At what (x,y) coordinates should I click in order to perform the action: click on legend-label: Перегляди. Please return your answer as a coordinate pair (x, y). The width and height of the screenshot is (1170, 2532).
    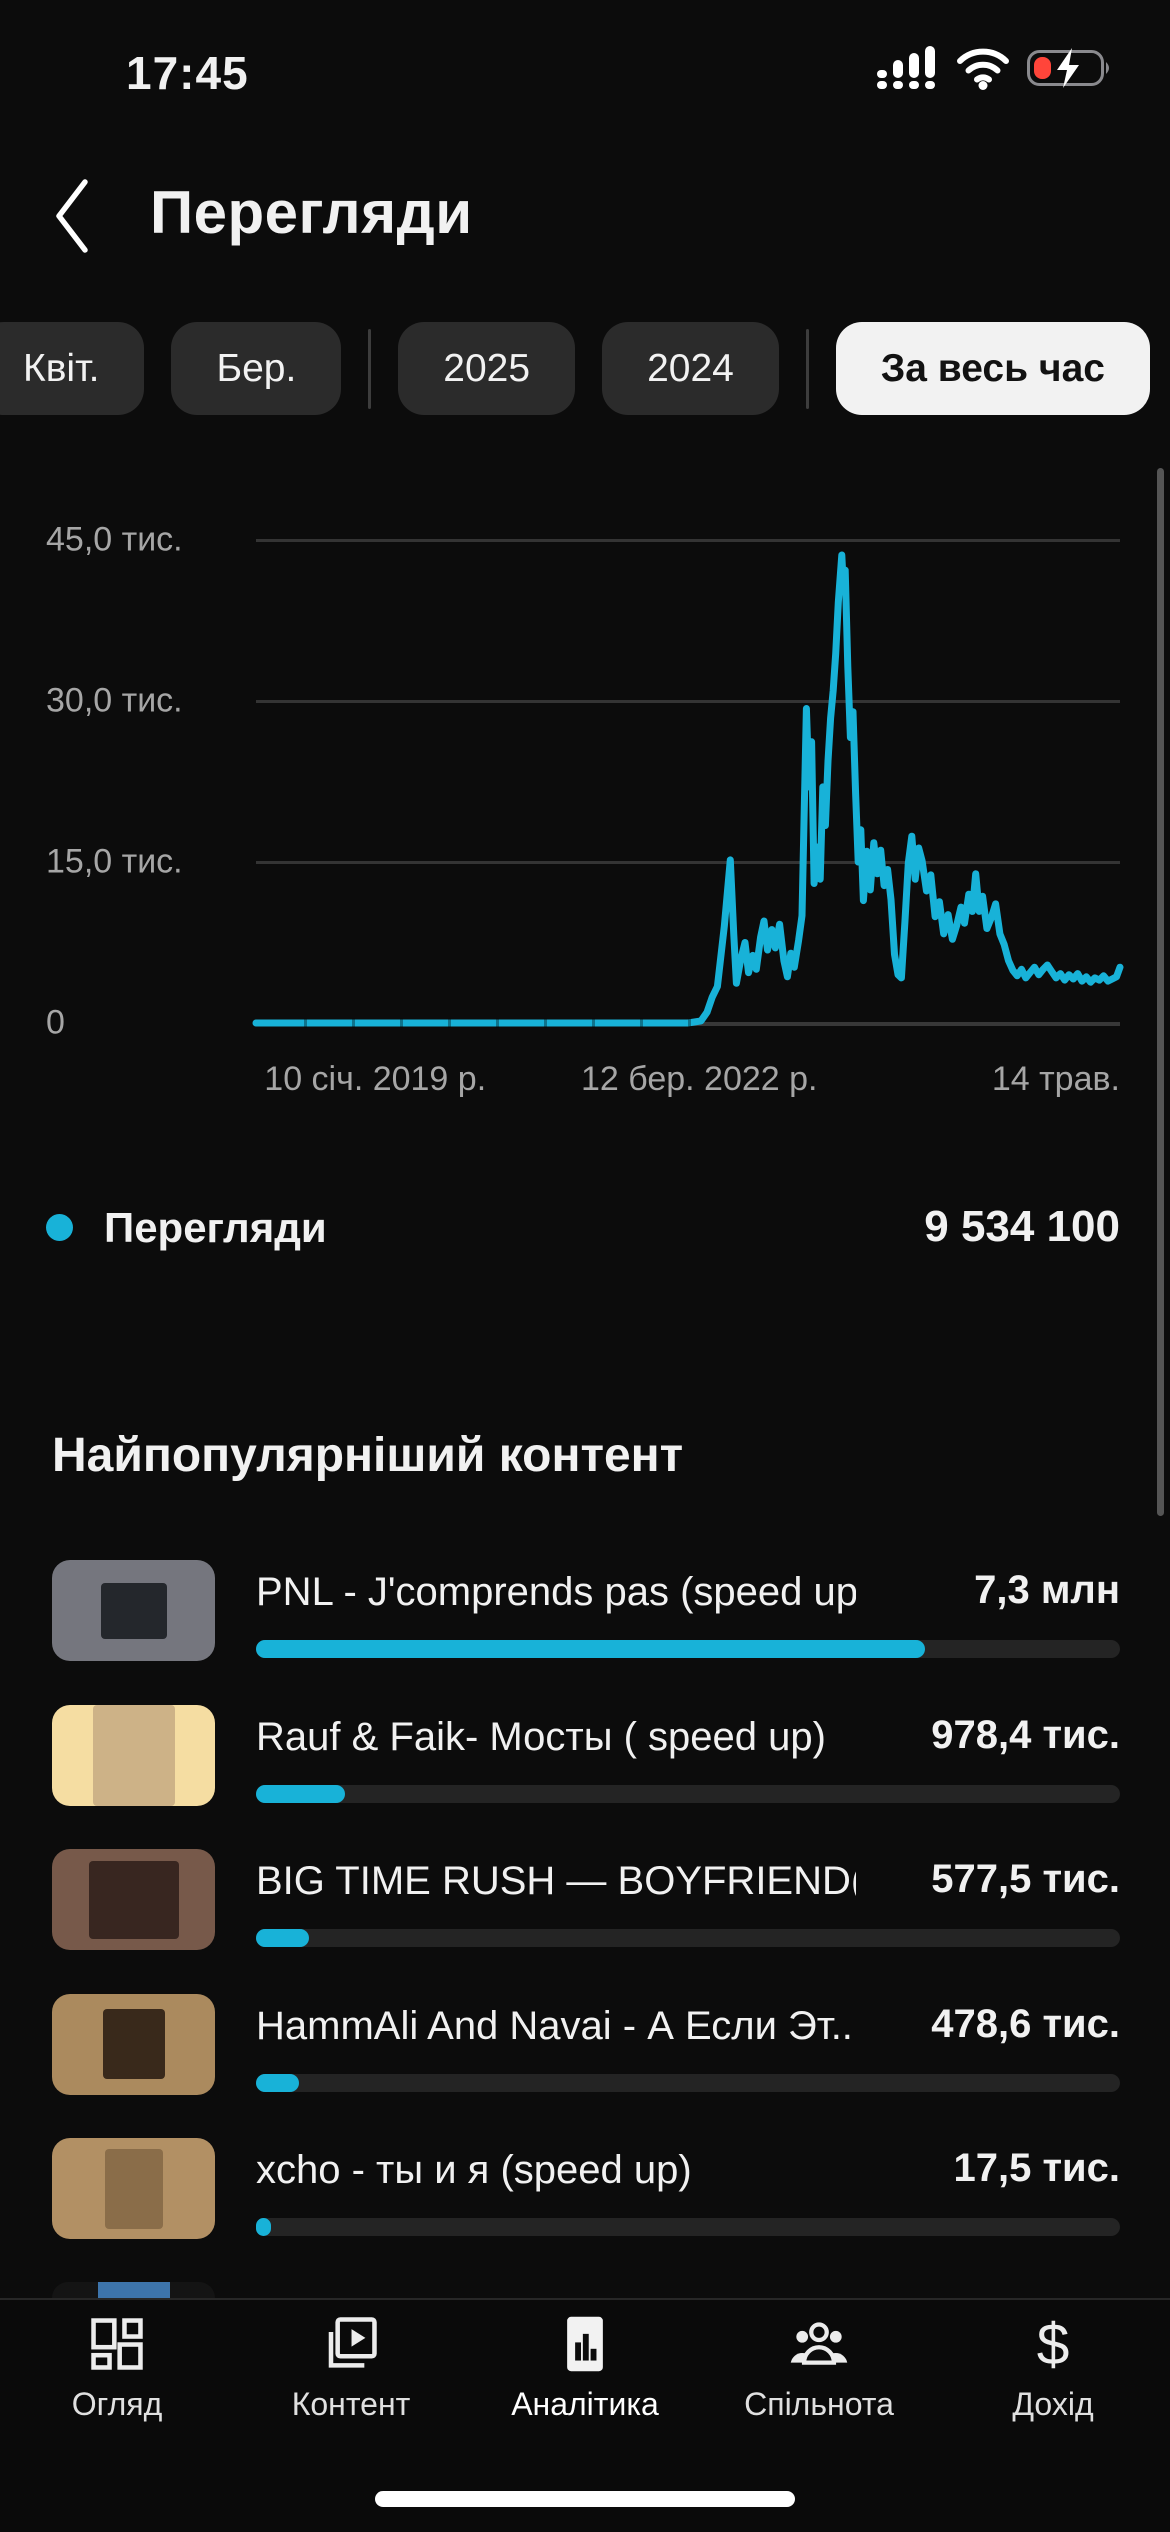
    Looking at the image, I should click on (215, 1227).